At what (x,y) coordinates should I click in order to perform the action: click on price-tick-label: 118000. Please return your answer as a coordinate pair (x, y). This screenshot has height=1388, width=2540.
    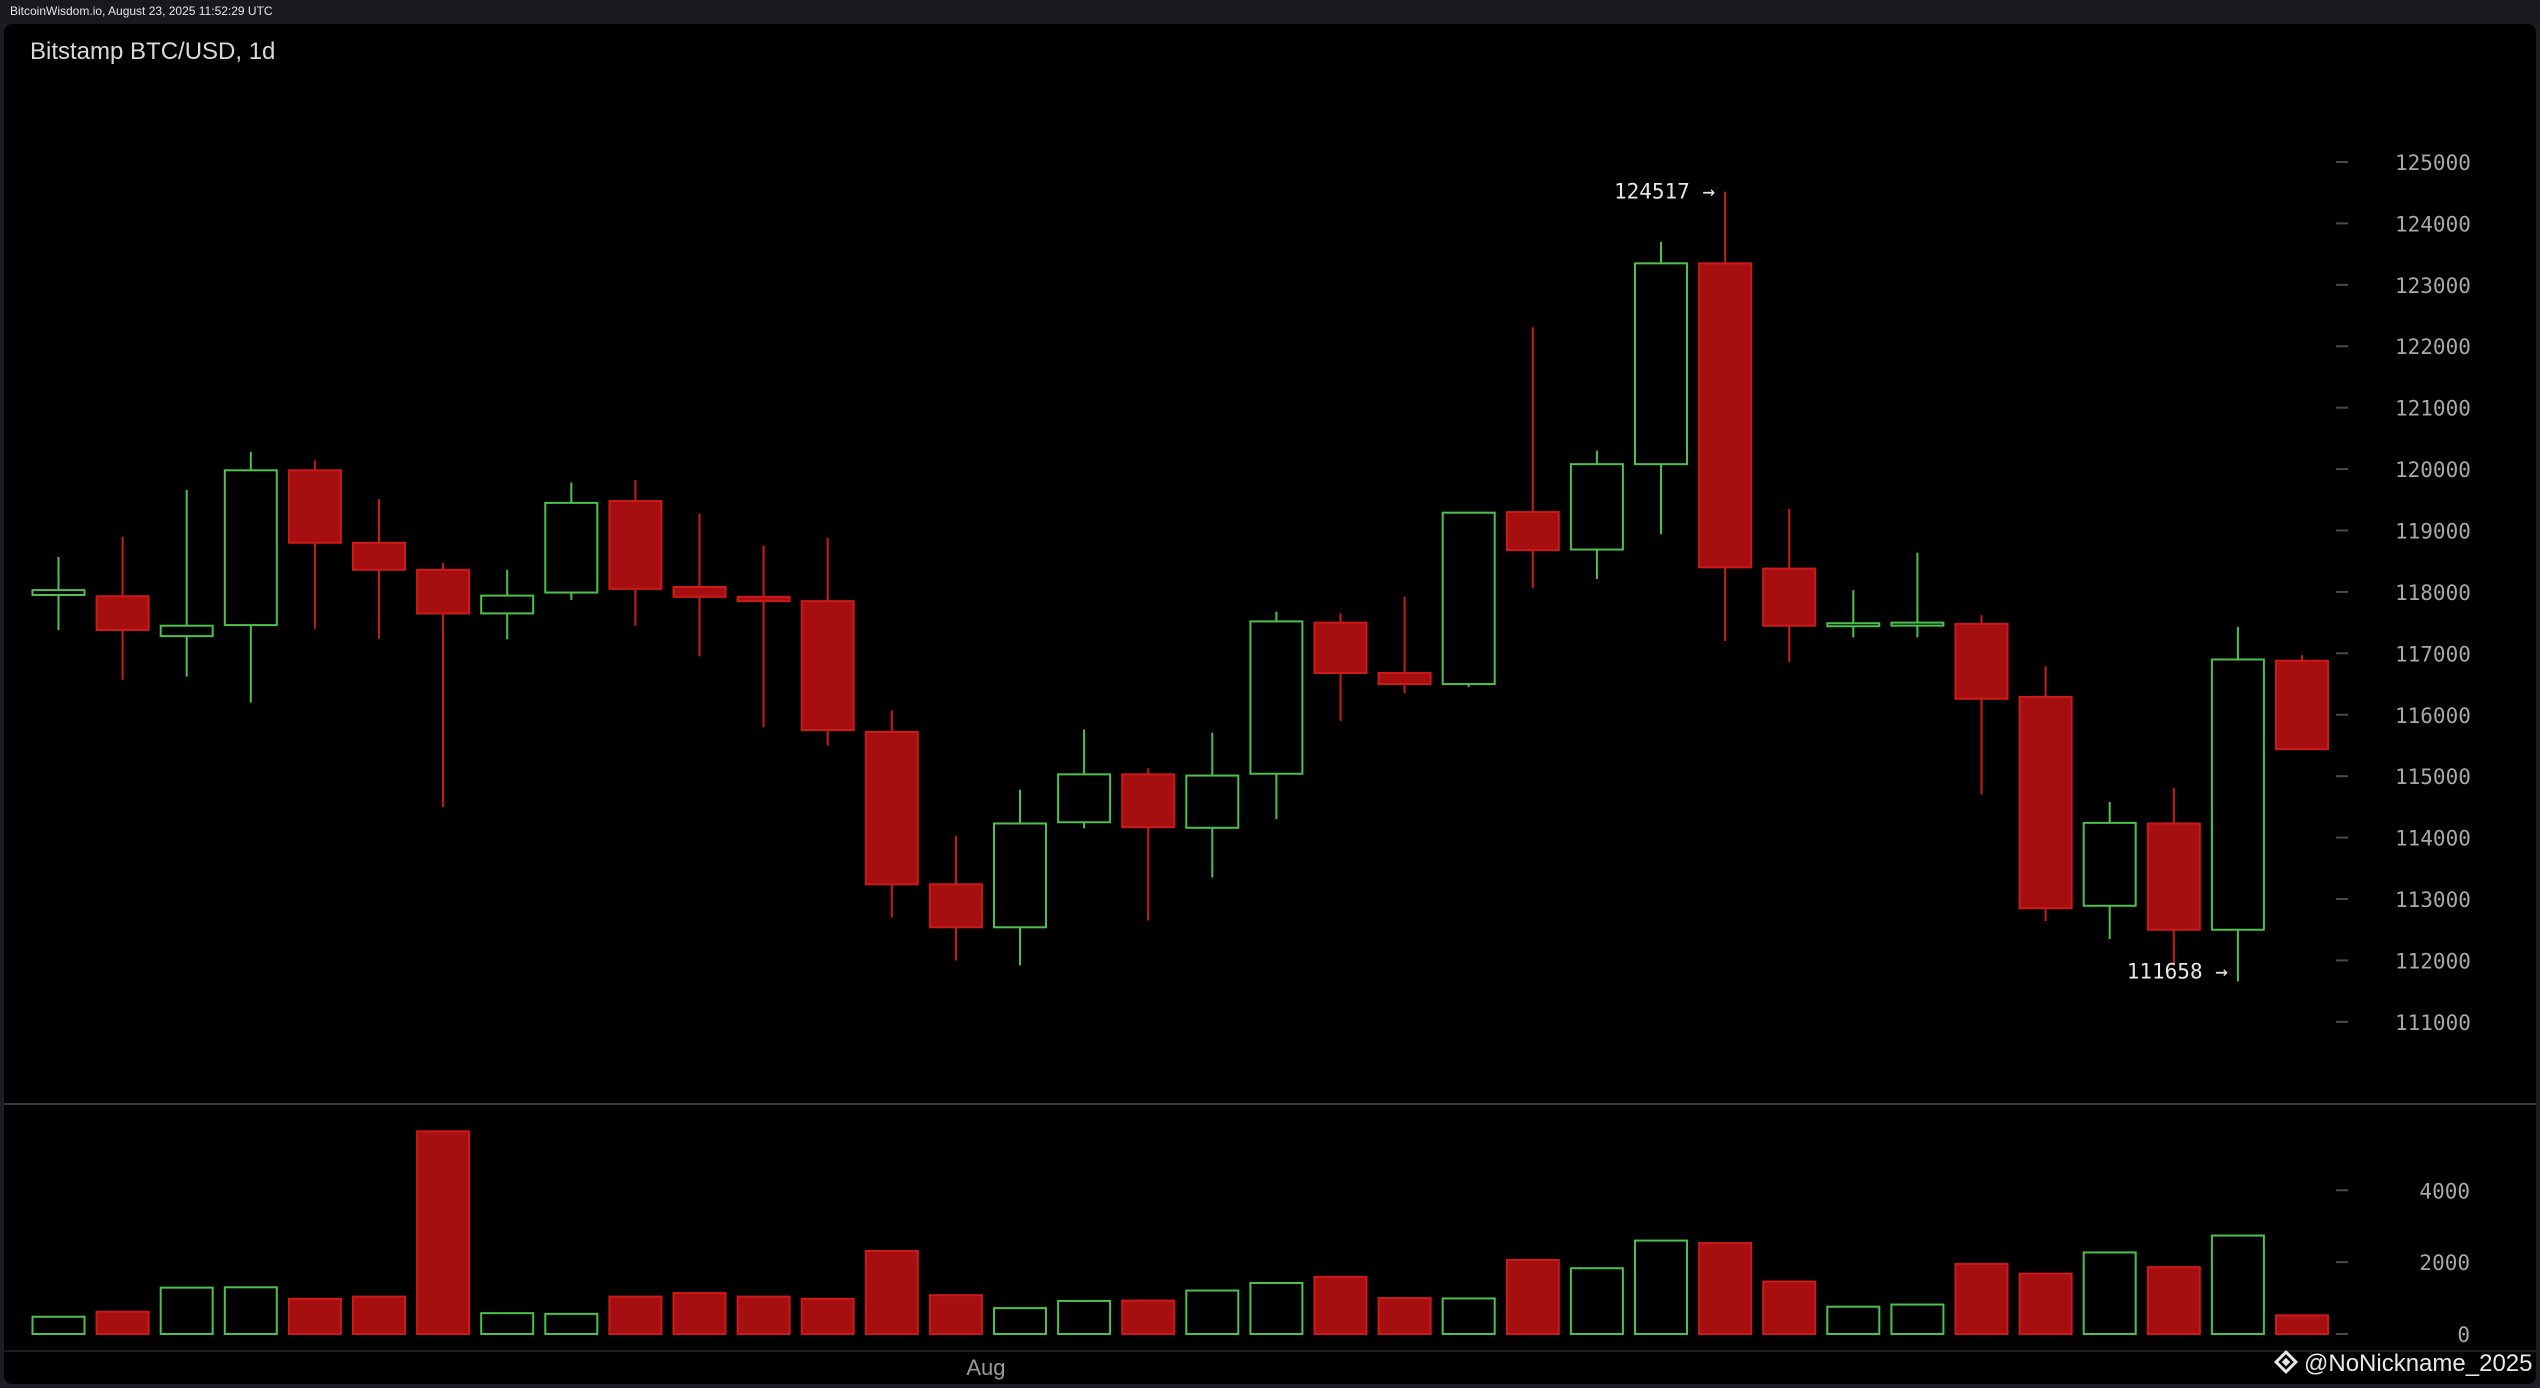
    Looking at the image, I should click on (2433, 593).